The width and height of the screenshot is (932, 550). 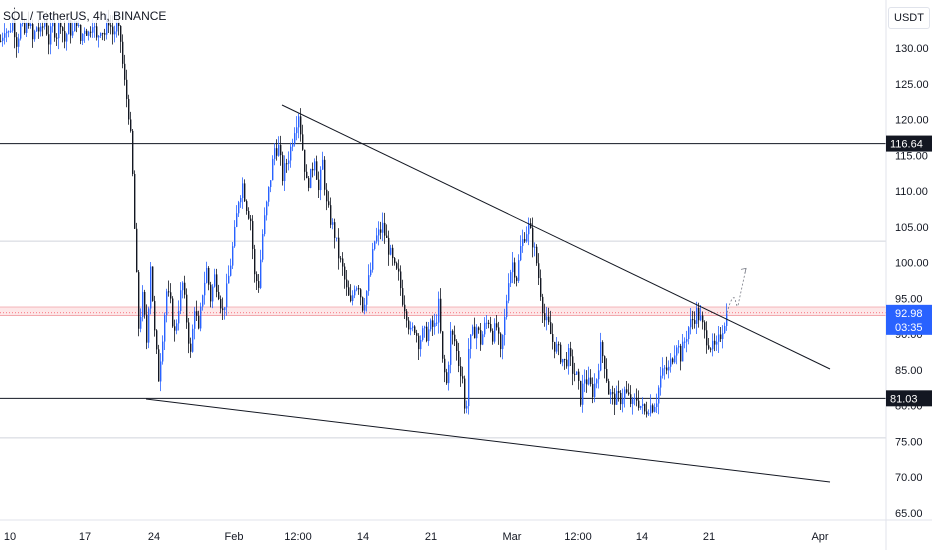 What do you see at coordinates (298, 537) in the screenshot?
I see `time-tick-label: 12:00` at bounding box center [298, 537].